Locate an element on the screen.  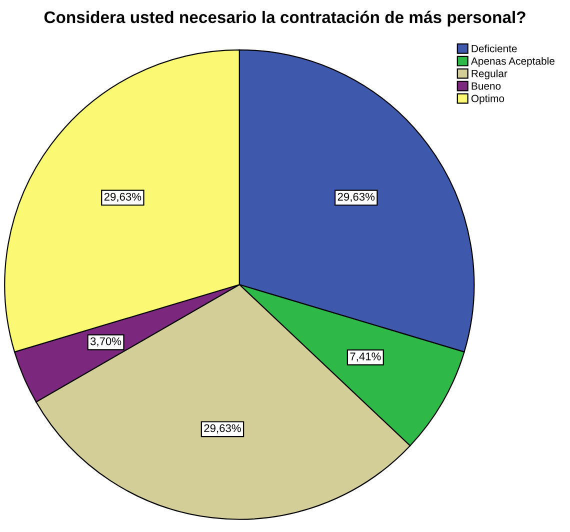
legend-label: Regular is located at coordinates (490, 75).